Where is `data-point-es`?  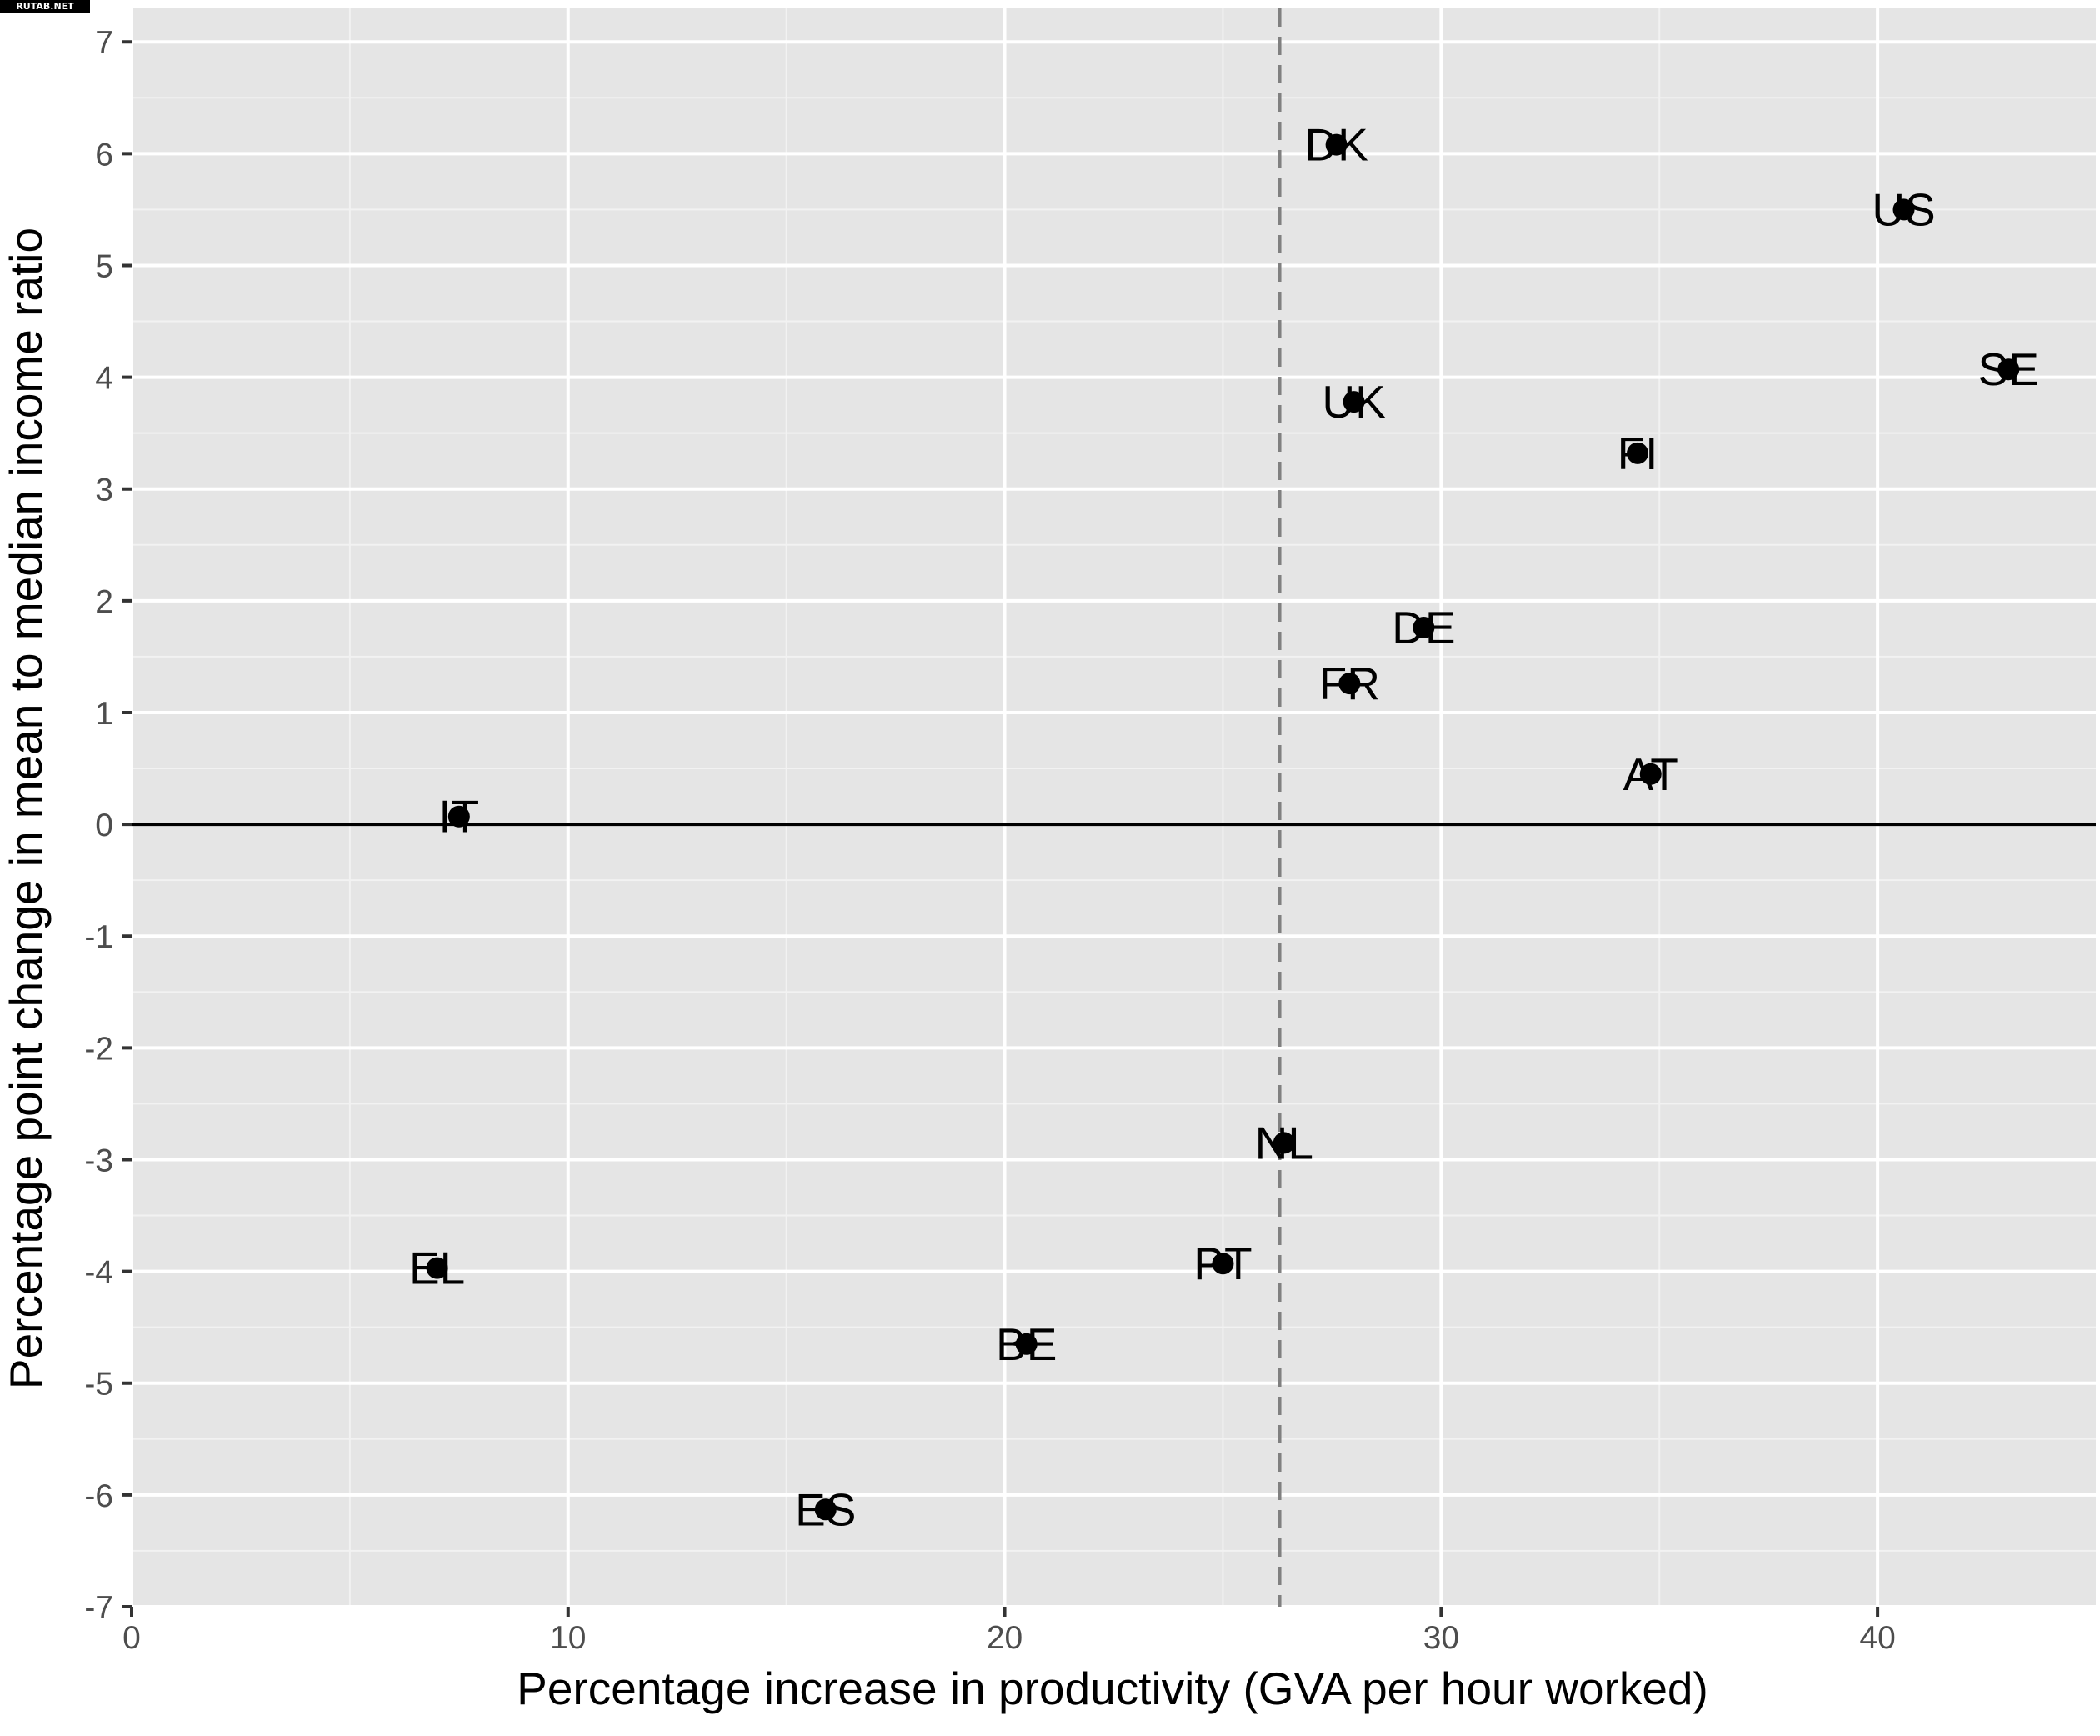
data-point-es is located at coordinates (825, 1510).